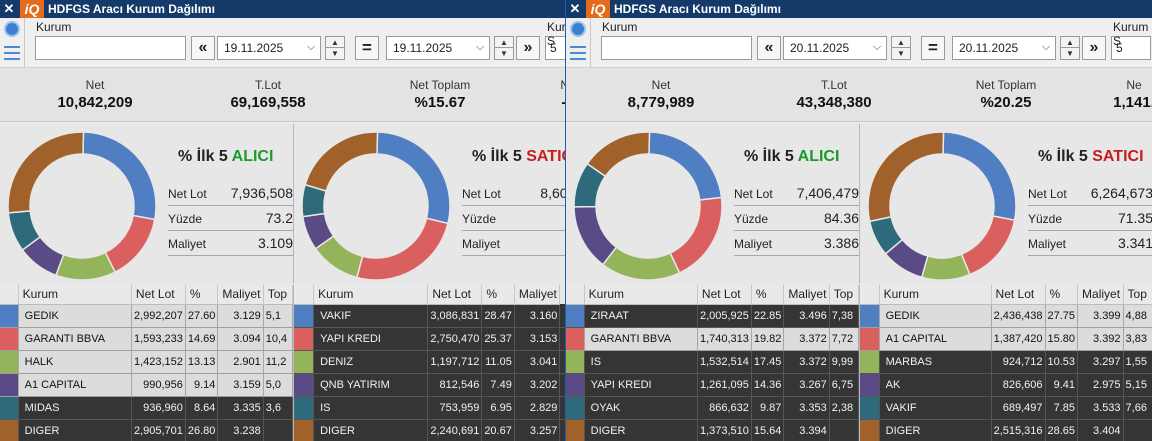  Describe the element at coordinates (1006, 316) in the screenshot. I see `table-row: GEDIK 2,436,438 27.75 3.399 4,88` at that location.